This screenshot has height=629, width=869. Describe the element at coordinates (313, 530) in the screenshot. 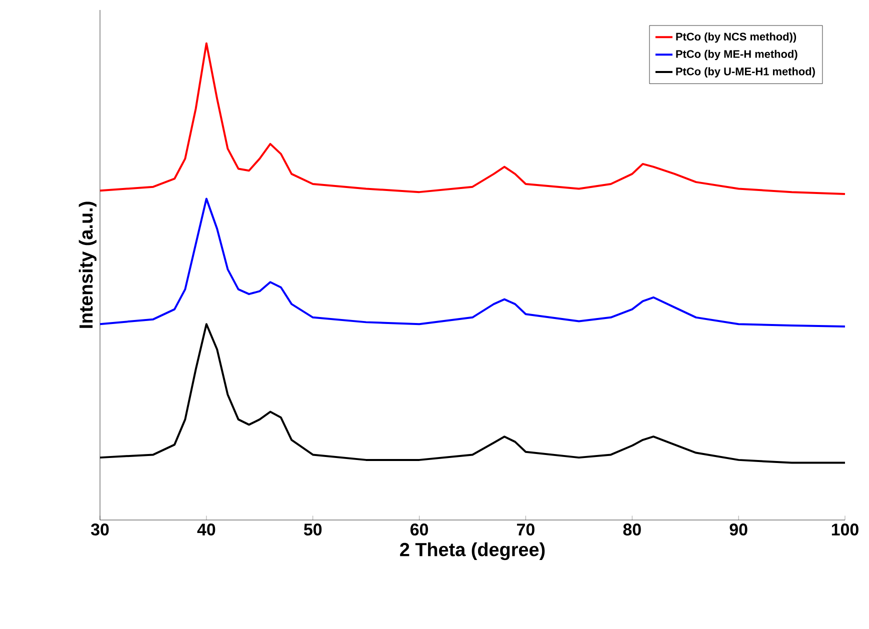

I see `x-tick-label: 50` at that location.